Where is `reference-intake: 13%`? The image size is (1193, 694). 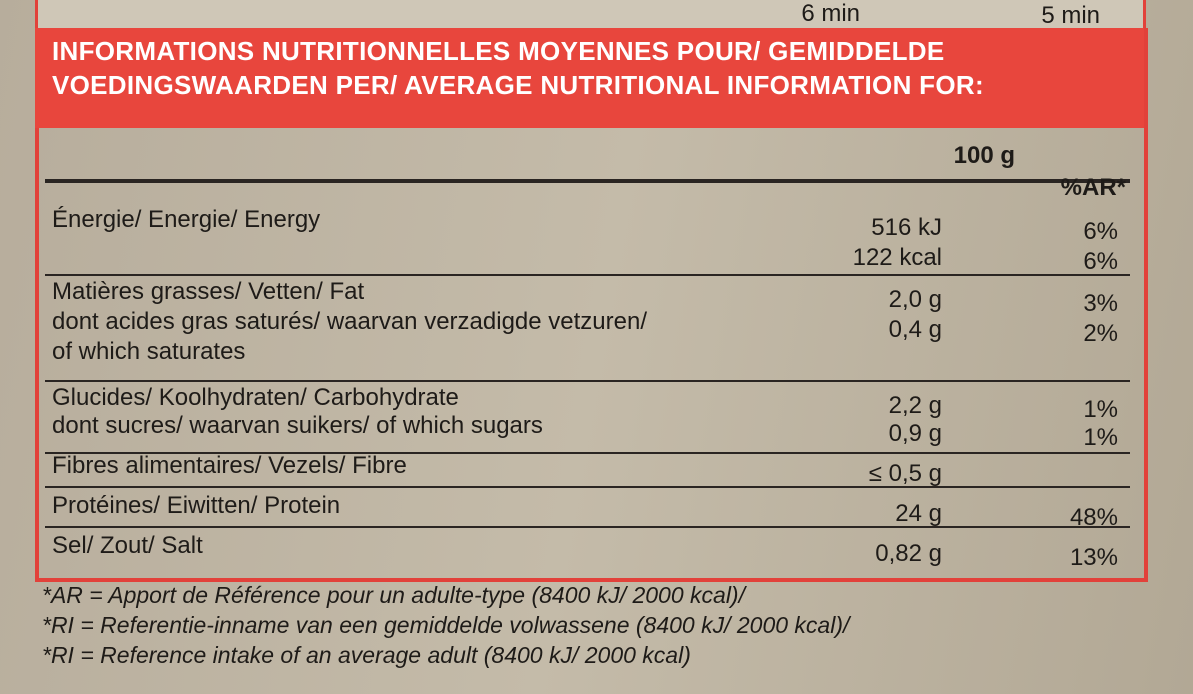
reference-intake: 13% is located at coordinates (1093, 557).